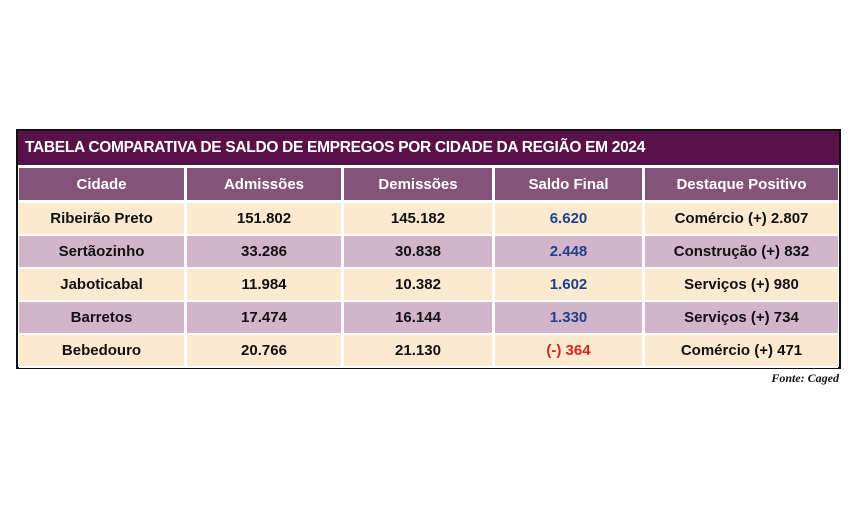  What do you see at coordinates (265, 318) in the screenshot?
I see `cell-admissoes: 17.474` at bounding box center [265, 318].